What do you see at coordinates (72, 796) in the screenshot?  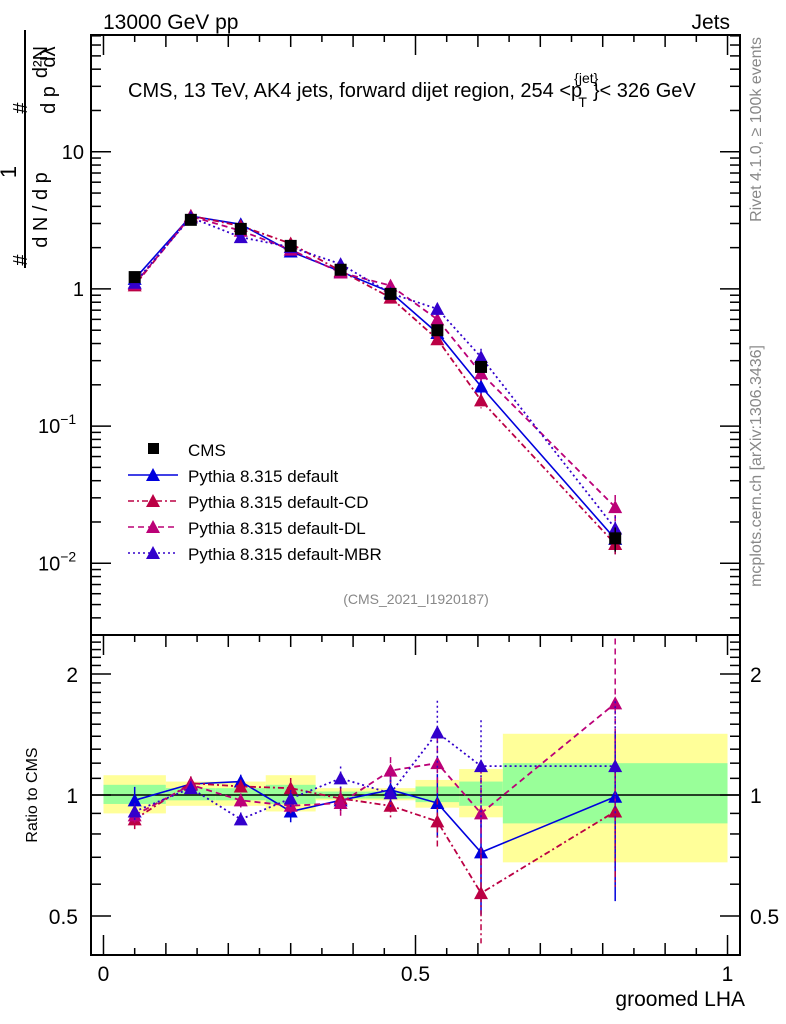 I see `ratio-y-tick-label: 1` at bounding box center [72, 796].